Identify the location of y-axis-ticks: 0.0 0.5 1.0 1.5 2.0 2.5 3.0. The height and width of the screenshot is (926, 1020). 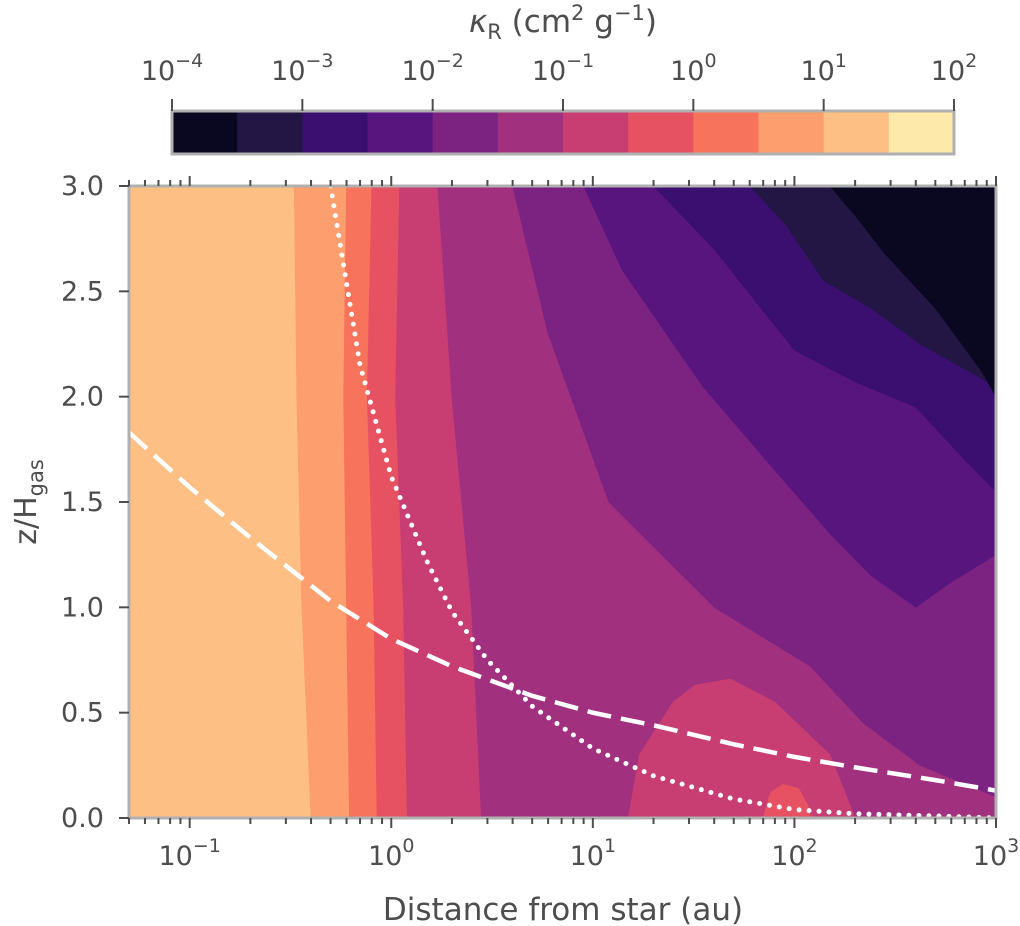
(95, 502).